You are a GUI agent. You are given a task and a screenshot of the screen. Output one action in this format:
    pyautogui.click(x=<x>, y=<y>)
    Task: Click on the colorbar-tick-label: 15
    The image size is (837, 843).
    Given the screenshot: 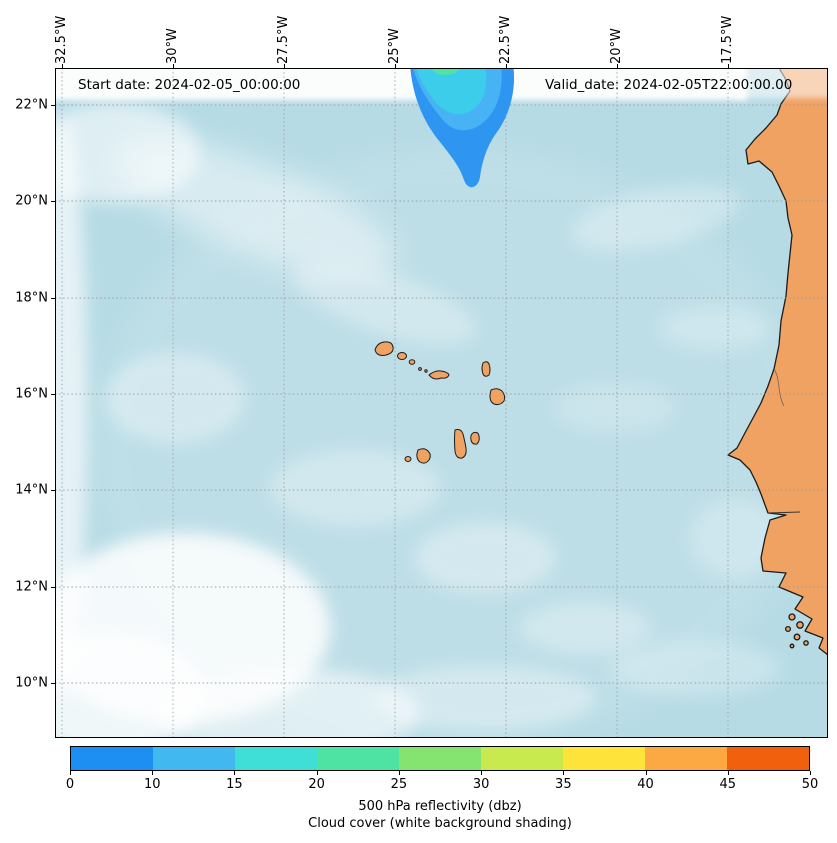 What is the action you would take?
    pyautogui.click(x=234, y=784)
    